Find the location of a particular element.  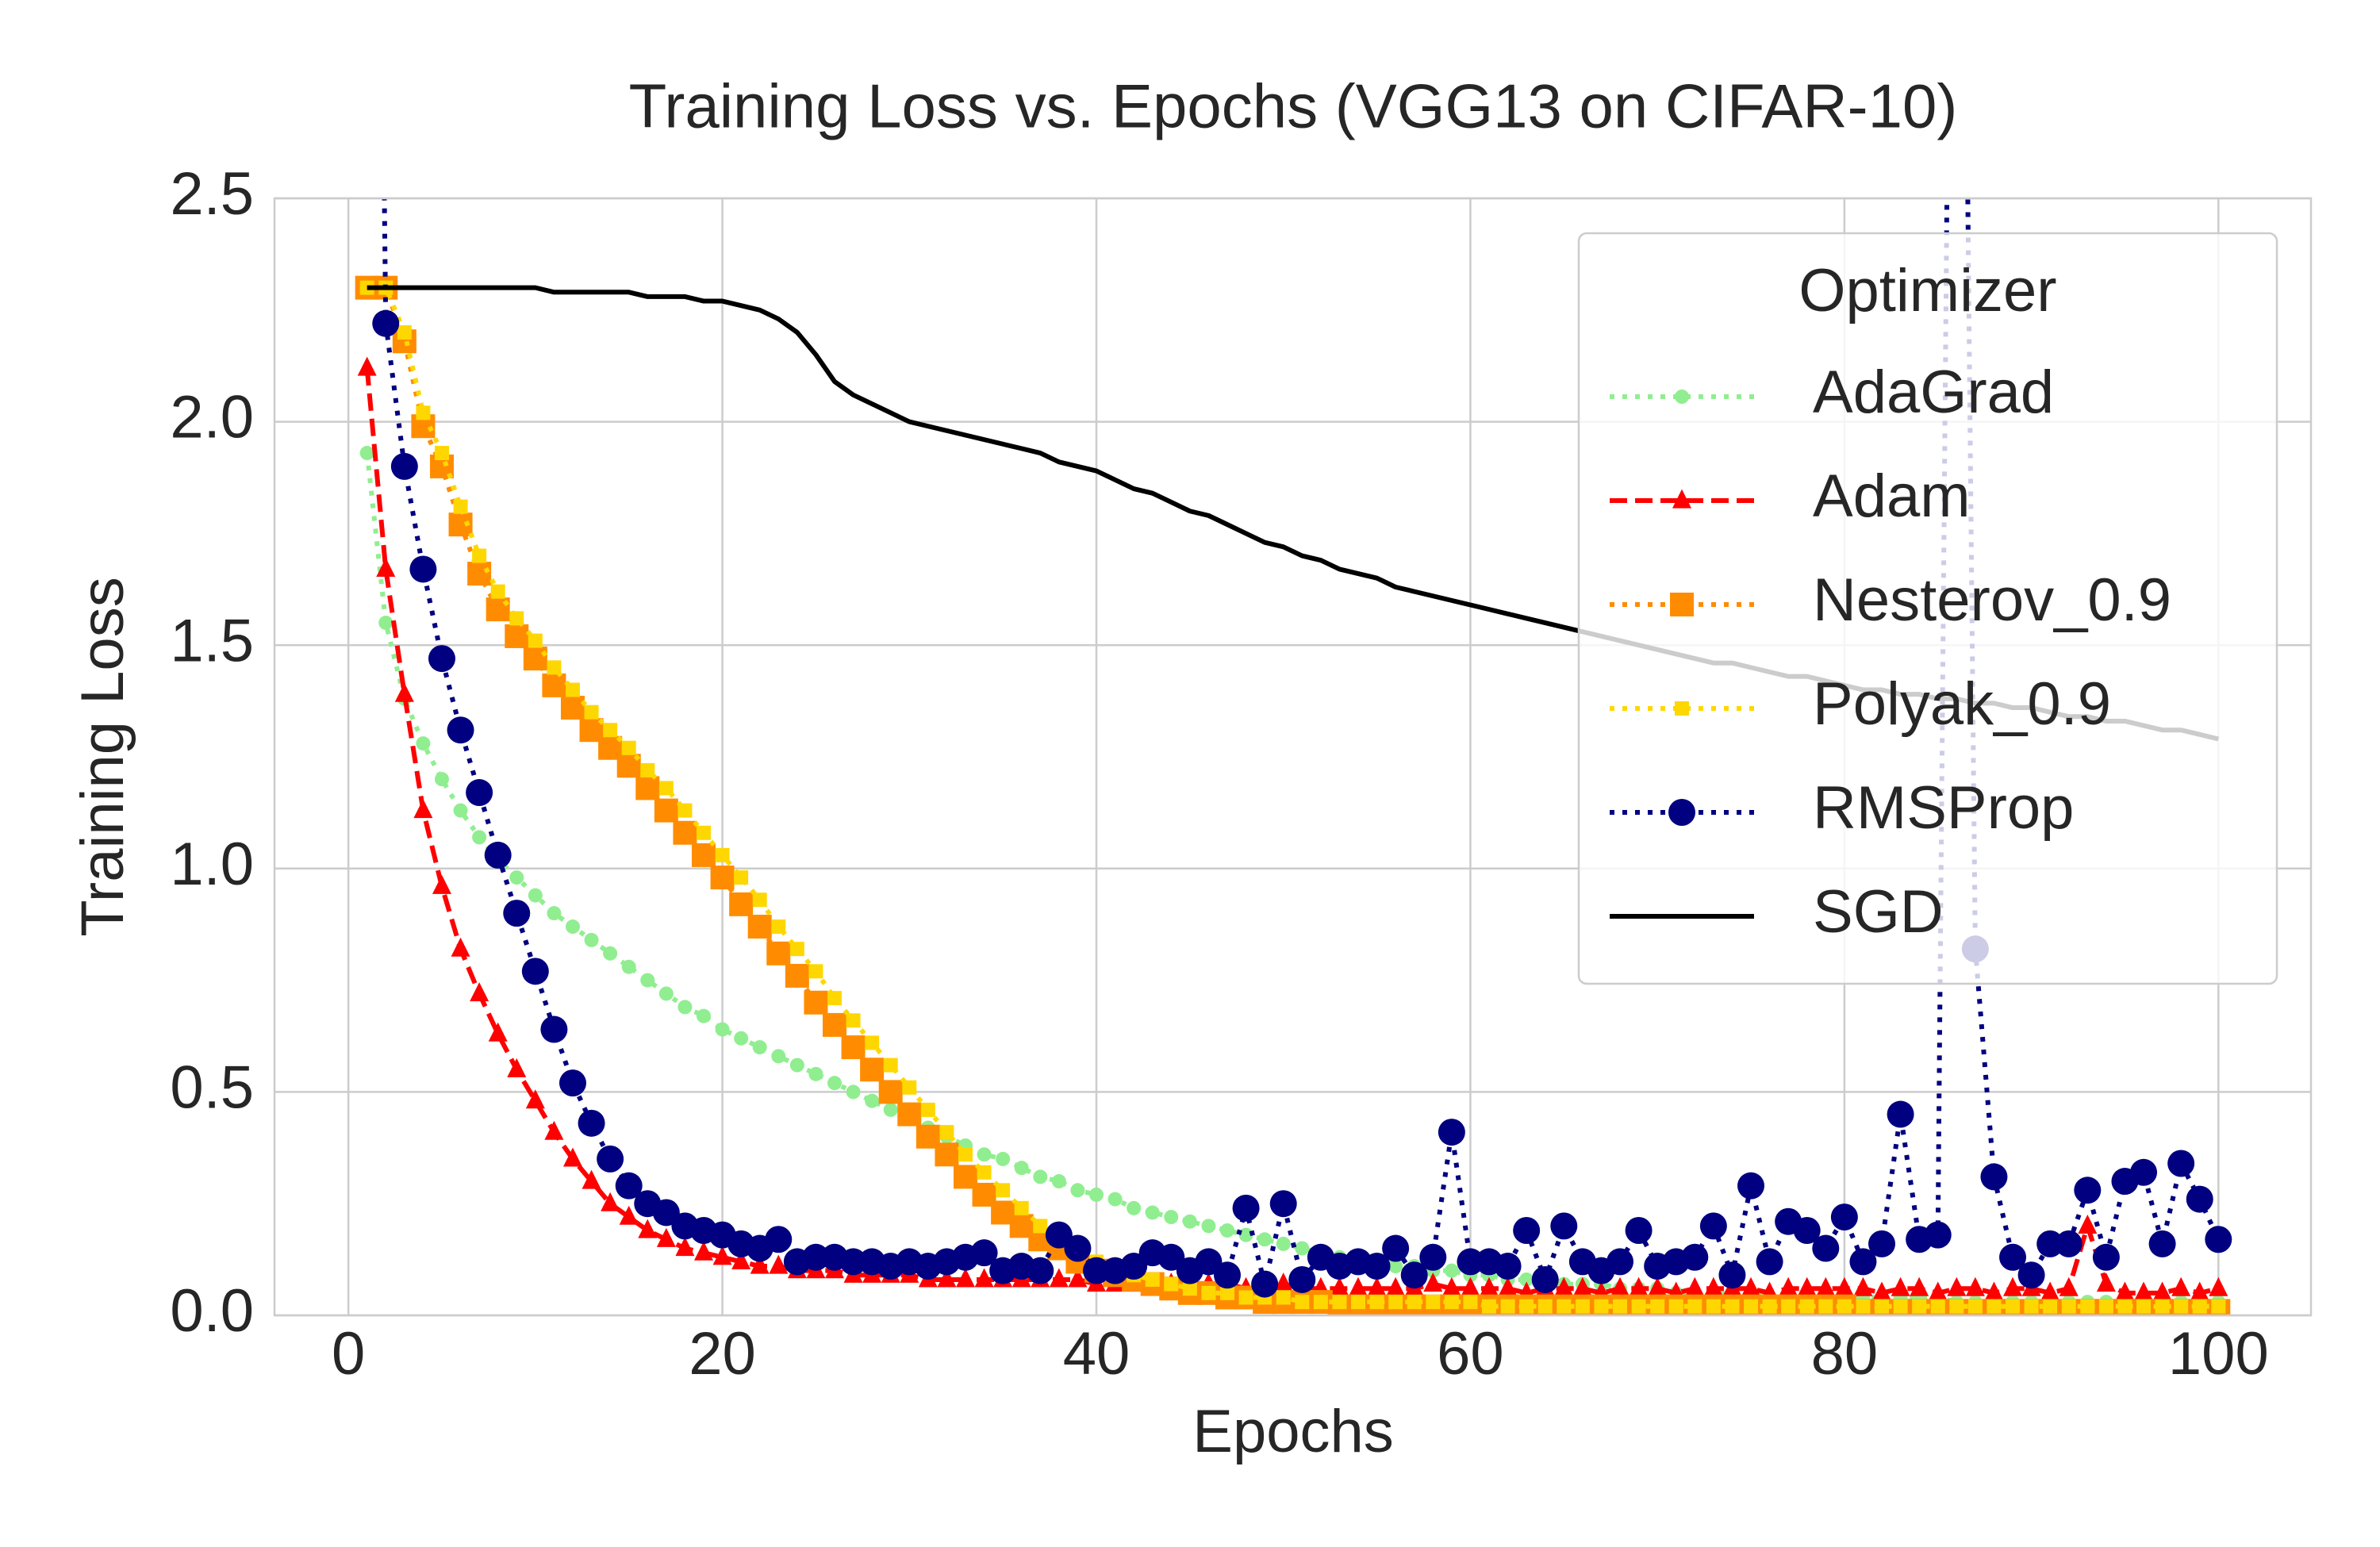

x-axis-label: Epochs is located at coordinates (1293, 1431).